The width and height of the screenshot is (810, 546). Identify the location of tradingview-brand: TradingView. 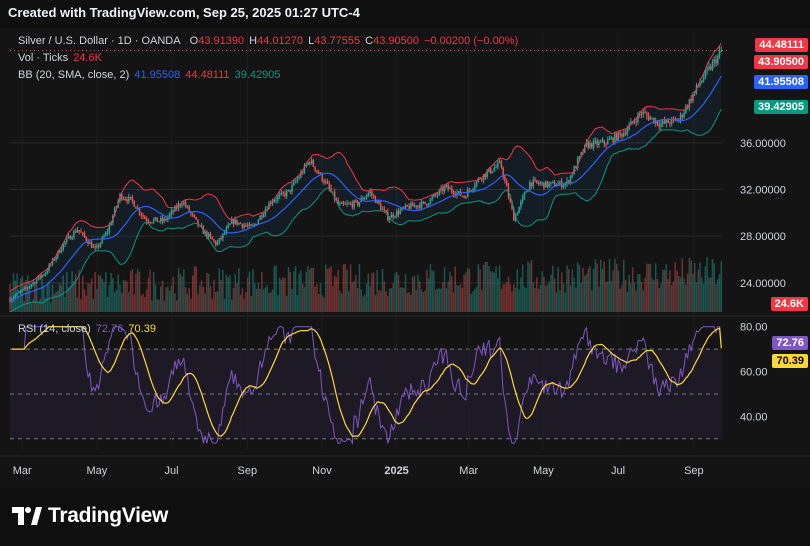
(108, 515).